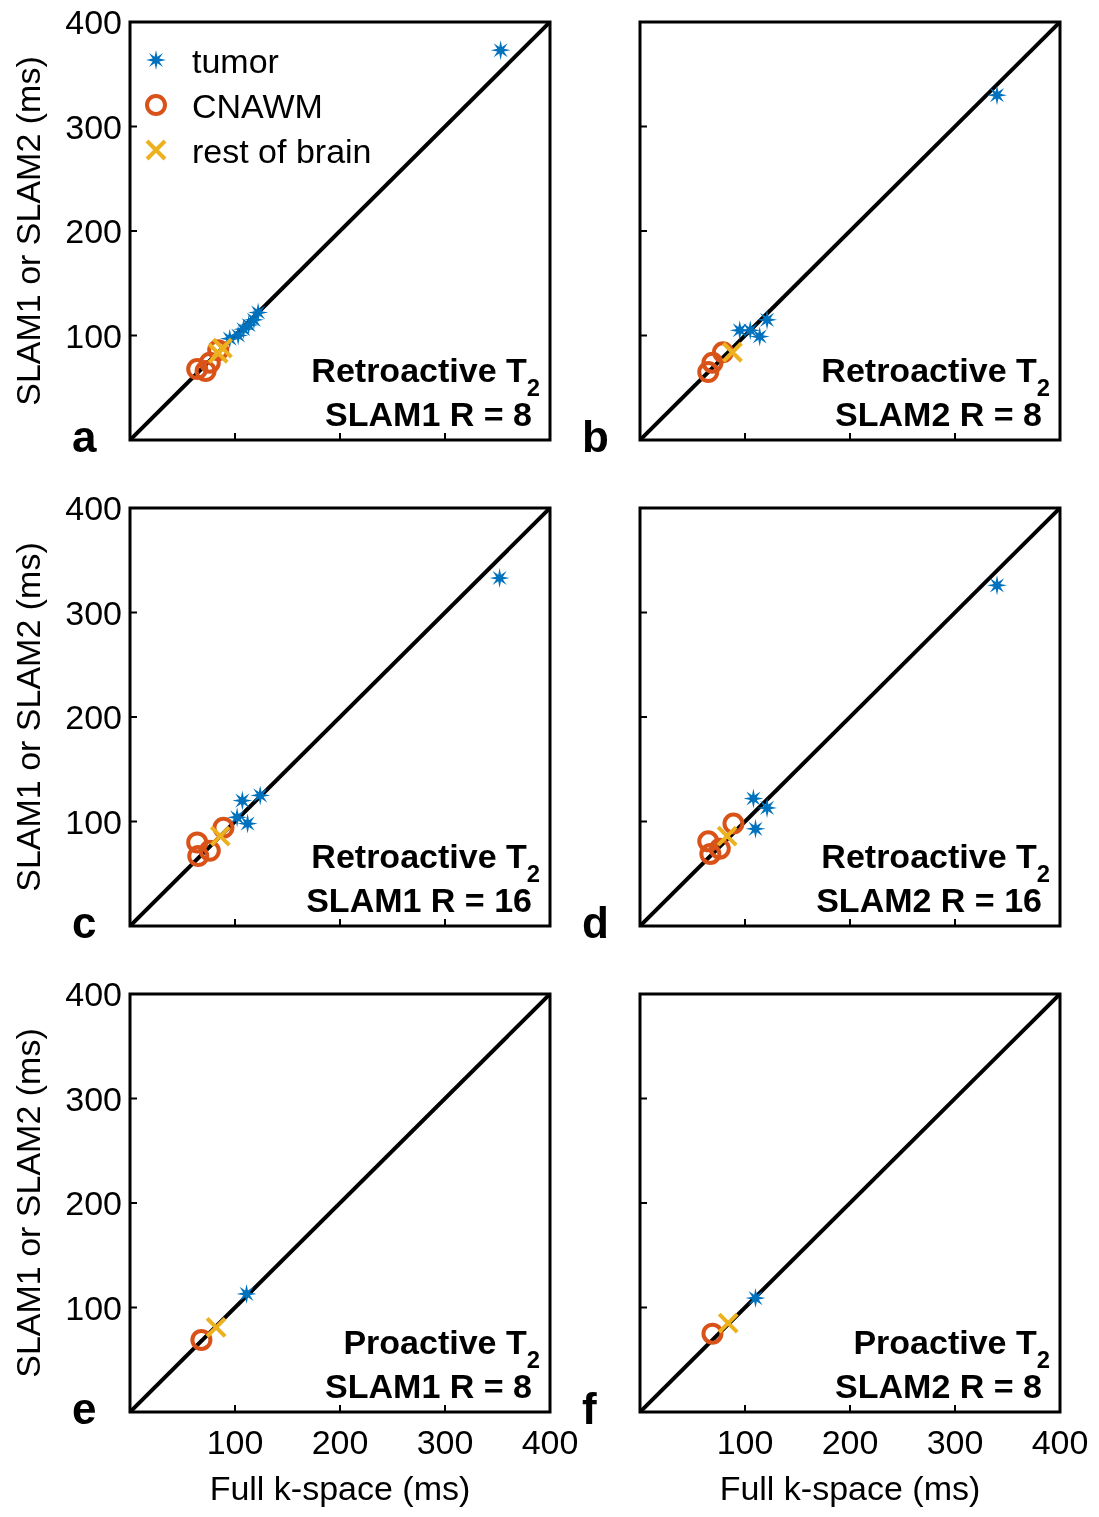 This screenshot has width=1099, height=1517. I want to click on legend-label: CNAWM, so click(257, 106).